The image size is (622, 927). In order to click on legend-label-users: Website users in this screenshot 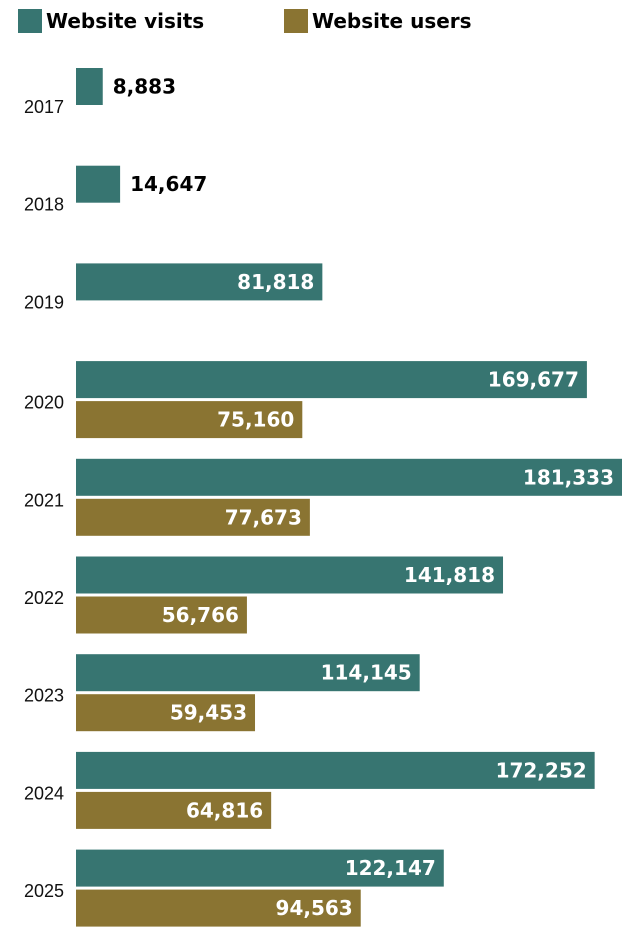, I will do `click(392, 21)`.